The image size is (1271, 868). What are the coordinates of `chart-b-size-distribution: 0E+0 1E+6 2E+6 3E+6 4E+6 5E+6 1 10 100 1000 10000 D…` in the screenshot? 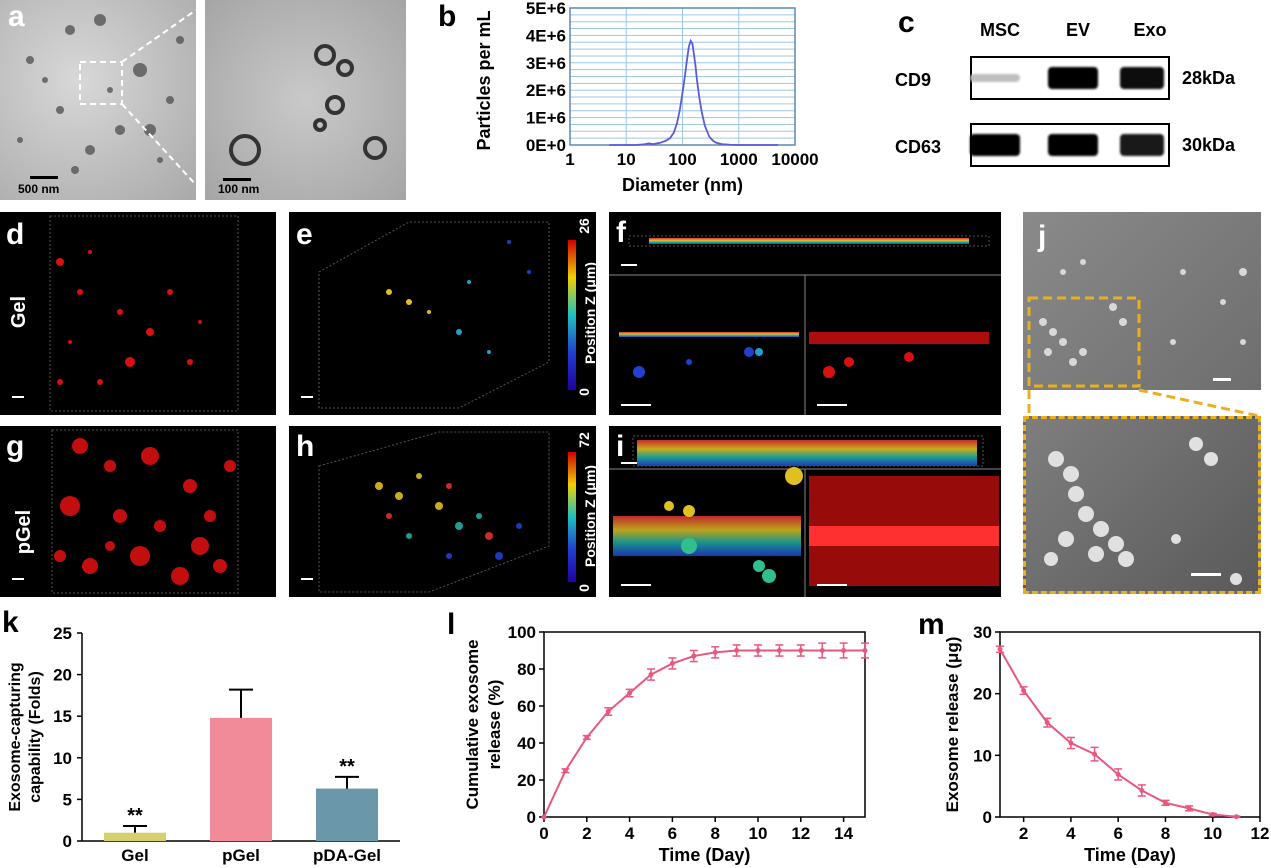 It's located at (646, 97).